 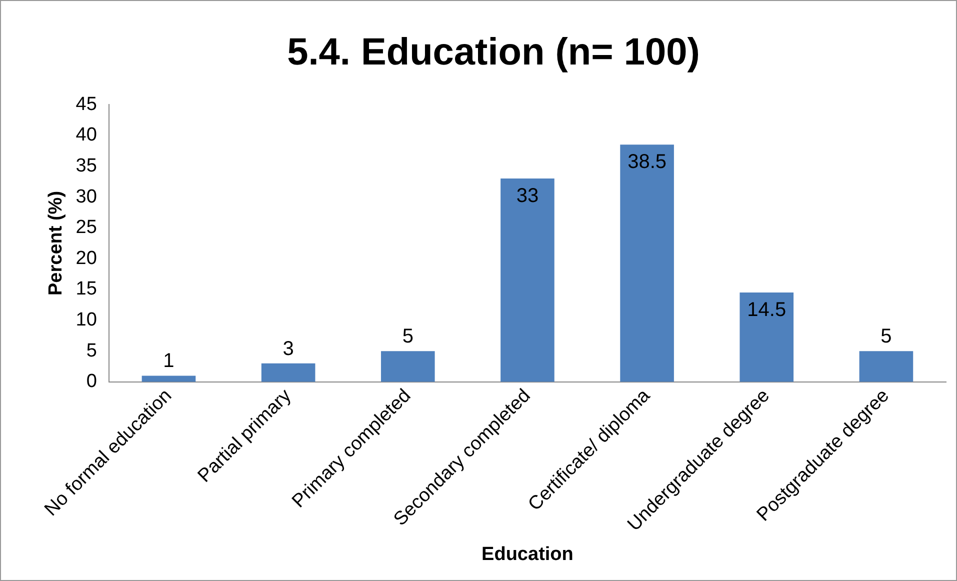 What do you see at coordinates (91, 351) in the screenshot?
I see `y-tick-label: 5` at bounding box center [91, 351].